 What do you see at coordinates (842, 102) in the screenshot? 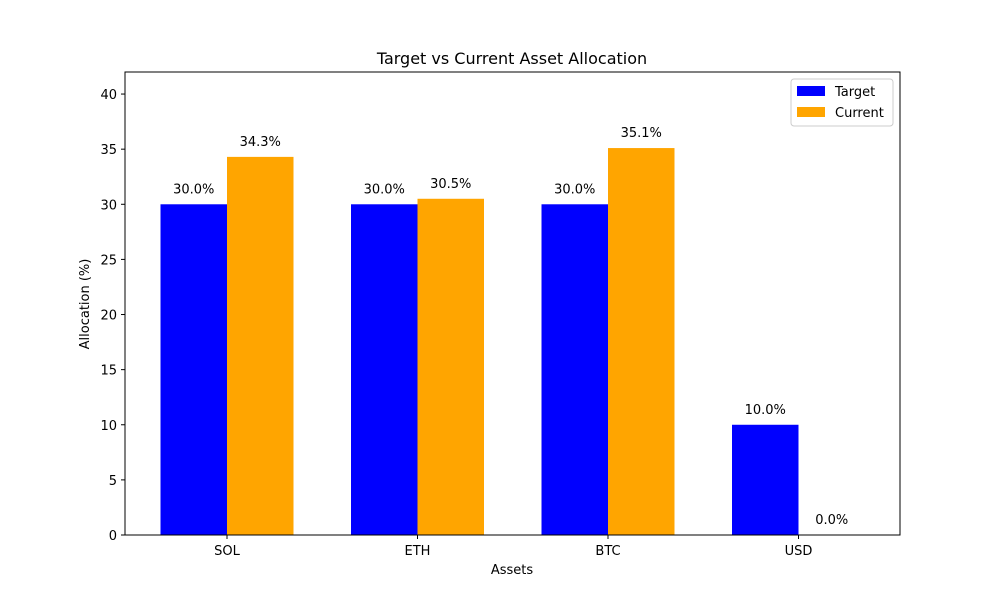
I see `legend: Target Current` at bounding box center [842, 102].